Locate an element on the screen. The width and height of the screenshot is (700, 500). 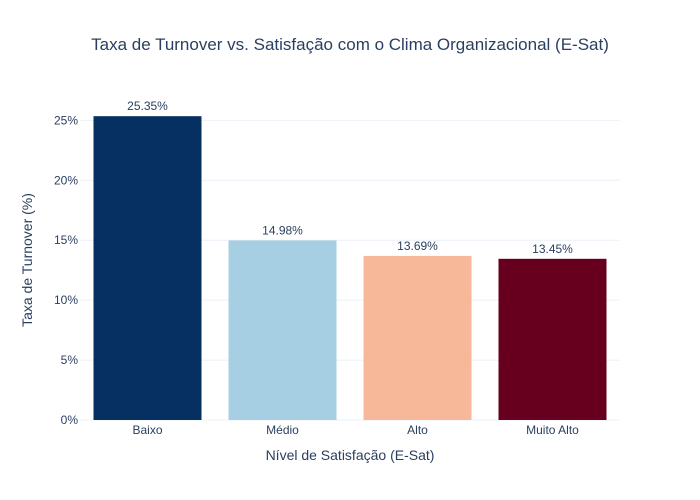
x-axis-title: Nível de Satisfação (E-Sat) is located at coordinates (350, 455).